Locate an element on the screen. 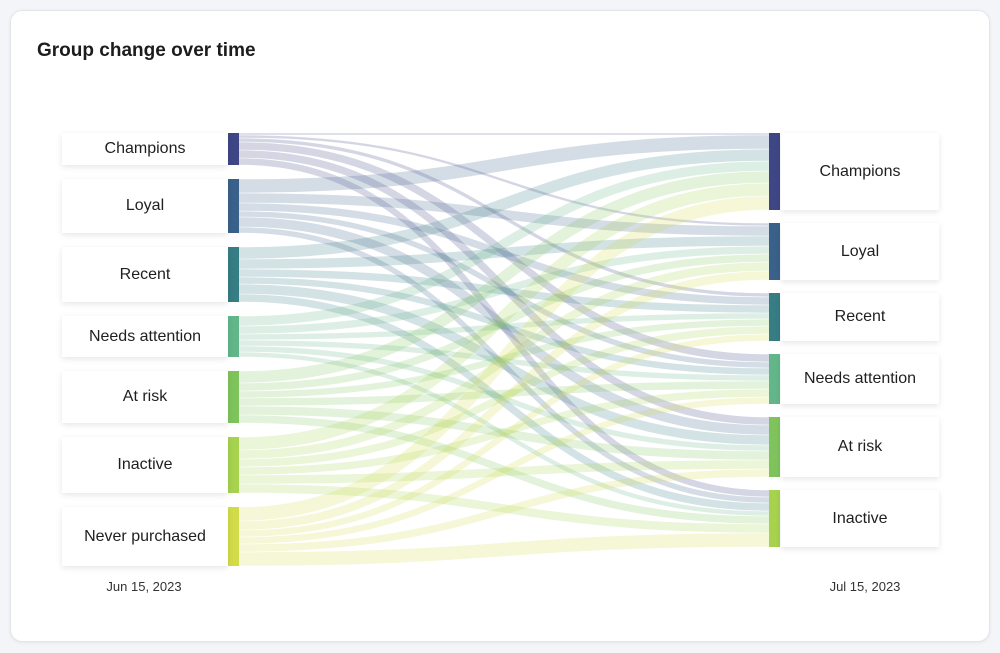 This screenshot has height=653, width=1000. target-date-label: Jul 15, 2023 is located at coordinates (865, 586).